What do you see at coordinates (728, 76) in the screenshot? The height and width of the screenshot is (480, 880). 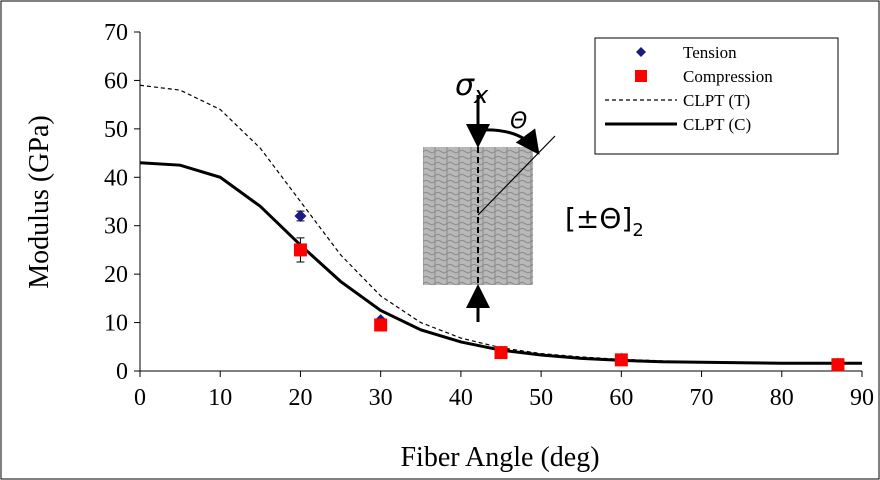 I see `legend-label: Compression` at bounding box center [728, 76].